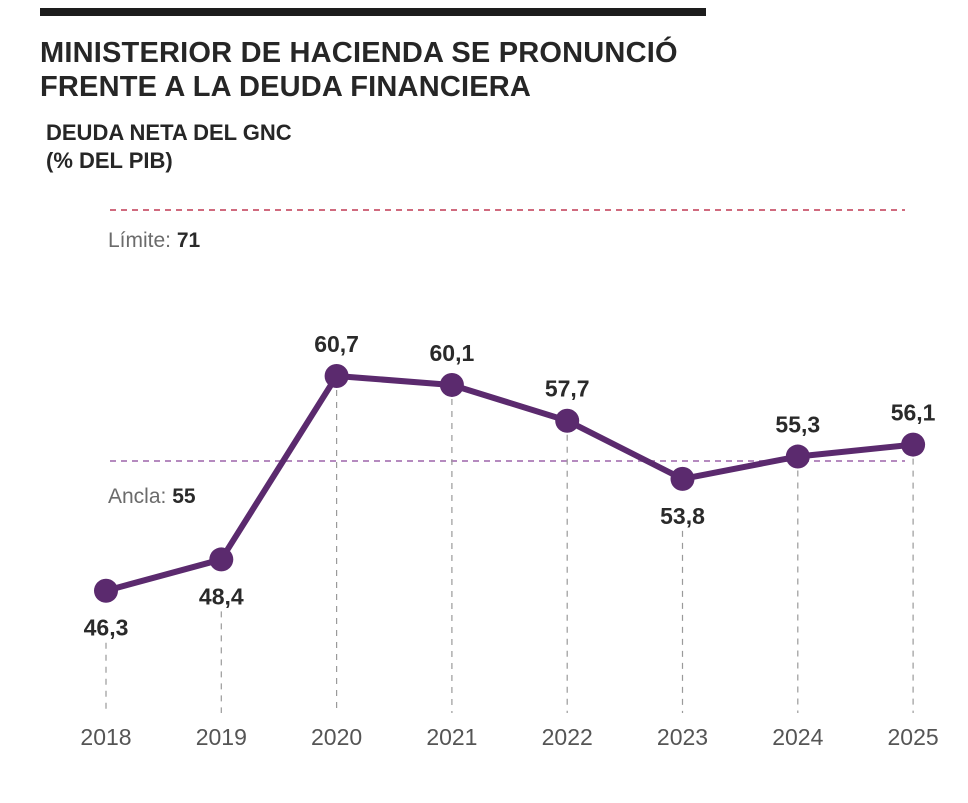 Image resolution: width=968 pixels, height=803 pixels. Describe the element at coordinates (451, 384) in the screenshot. I see `data-point-2021` at that location.